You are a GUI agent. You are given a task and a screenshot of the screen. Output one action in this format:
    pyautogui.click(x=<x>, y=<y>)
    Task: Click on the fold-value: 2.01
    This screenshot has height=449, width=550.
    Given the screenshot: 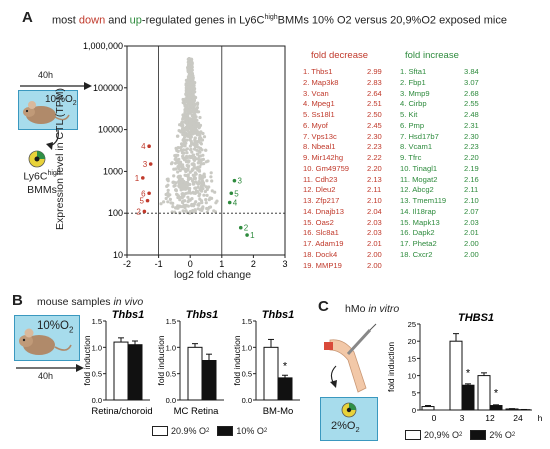 What is the action you would take?
    pyautogui.click(x=374, y=243)
    